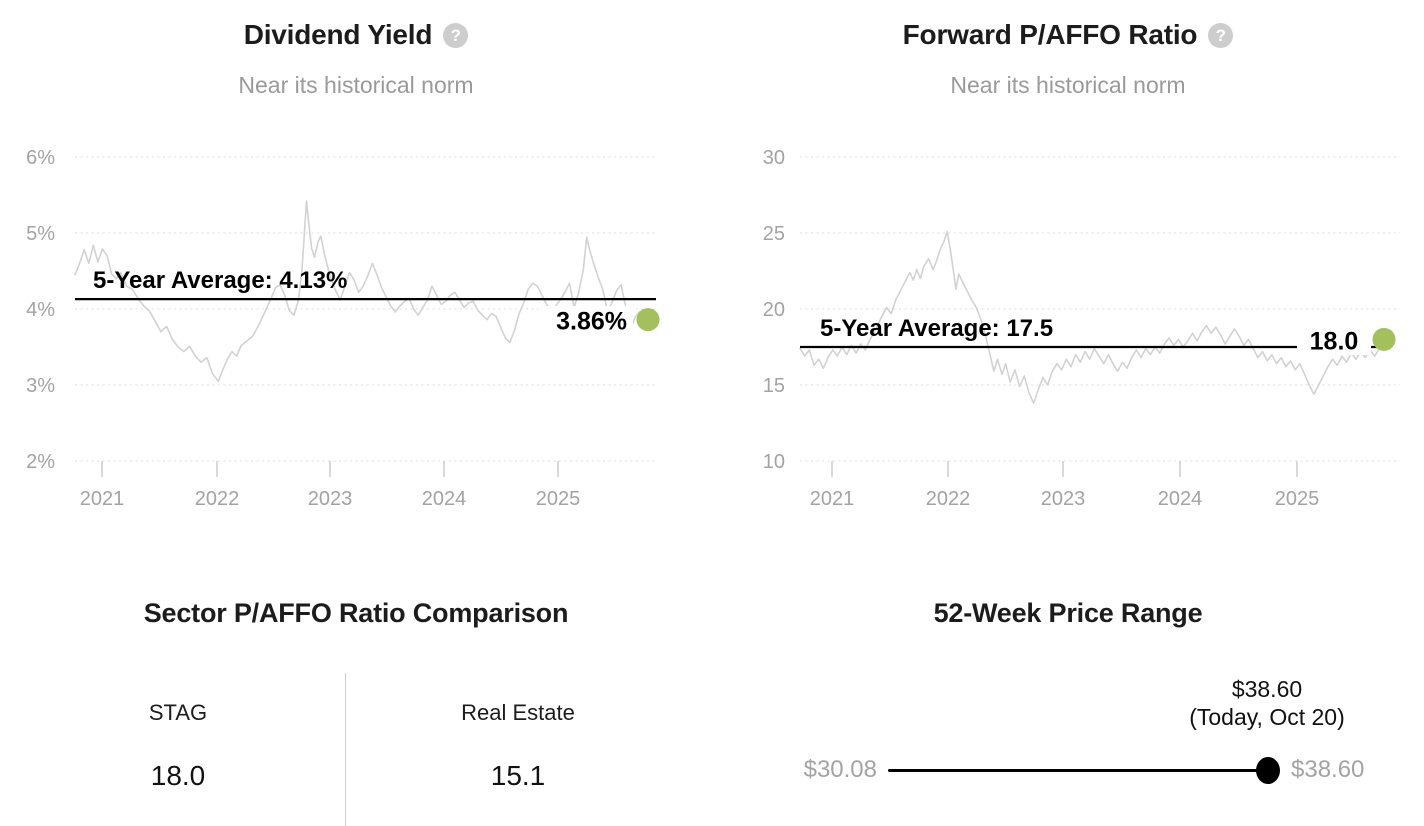  Describe the element at coordinates (774, 386) in the screenshot. I see `y-axis-label: 15` at that location.